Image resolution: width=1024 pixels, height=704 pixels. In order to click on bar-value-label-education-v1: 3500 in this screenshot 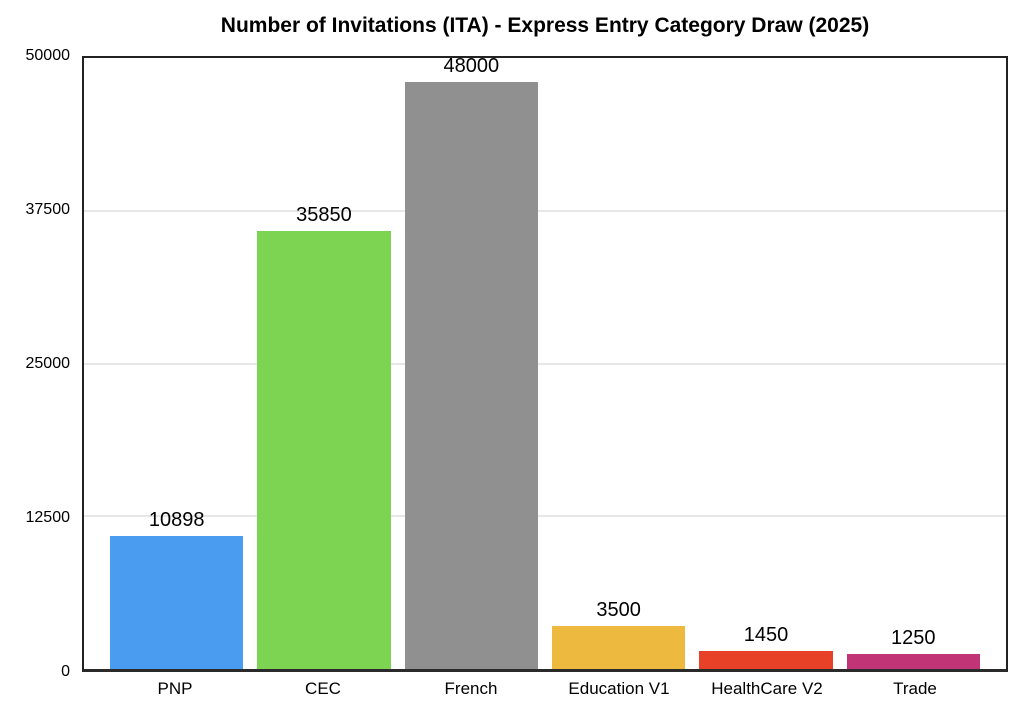, I will do `click(618, 610)`.